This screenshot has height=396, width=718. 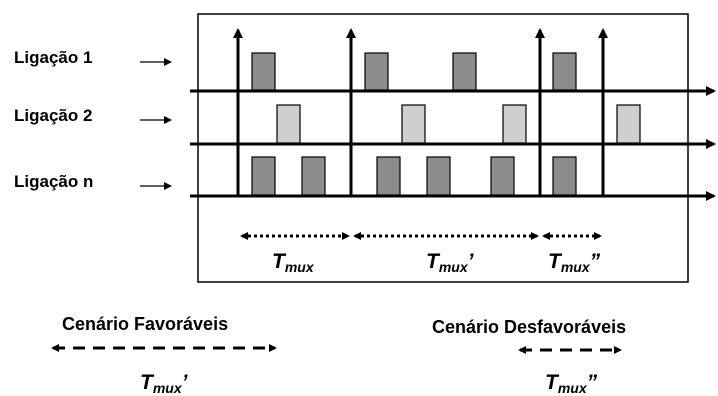 What do you see at coordinates (164, 383) in the screenshot?
I see `scenario-favorable-label: Tmux’` at bounding box center [164, 383].